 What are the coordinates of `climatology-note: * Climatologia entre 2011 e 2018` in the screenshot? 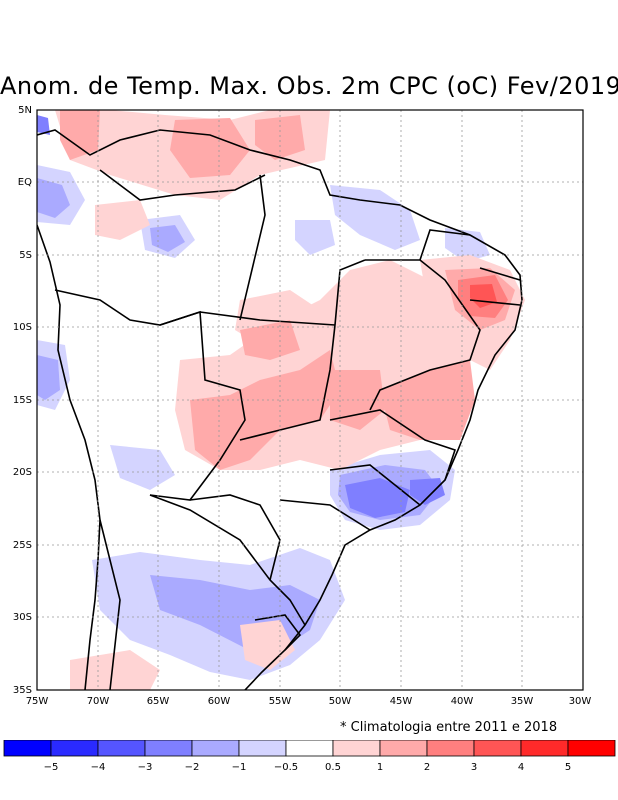 It's located at (449, 727).